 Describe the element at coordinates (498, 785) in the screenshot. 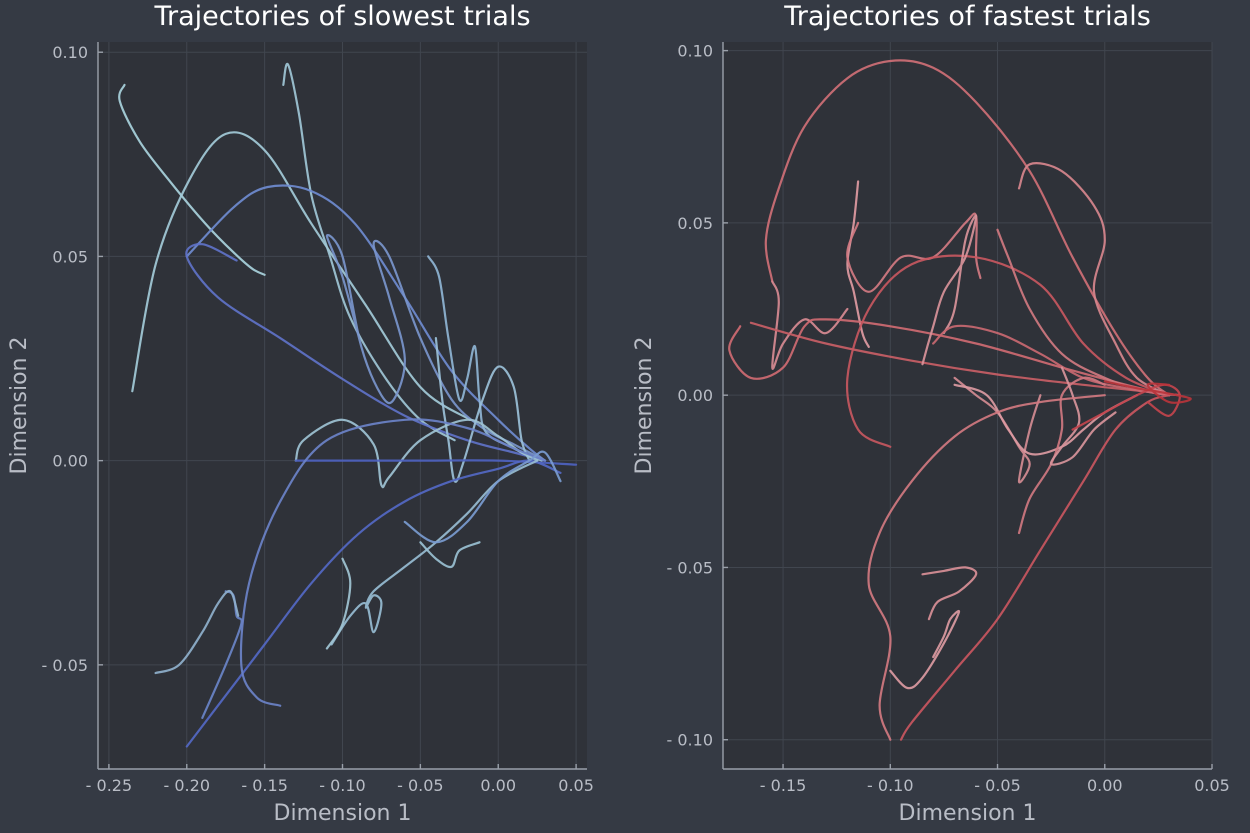

I see `slowest-x-tick-label: 0.00` at that location.